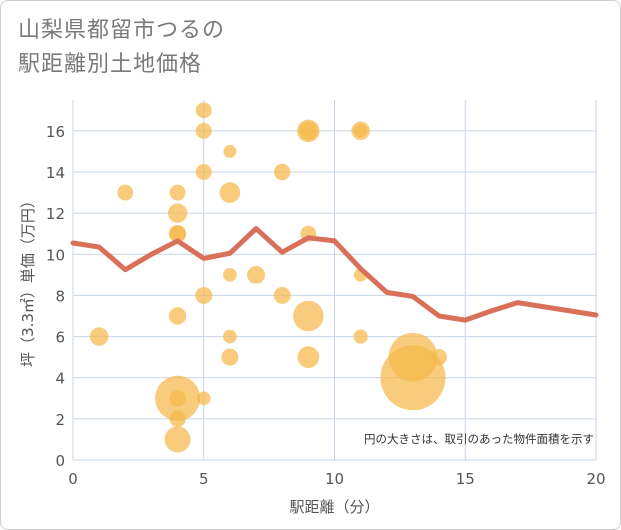 This screenshot has width=621, height=530. I want to click on x-tick-label: 5, so click(204, 479).